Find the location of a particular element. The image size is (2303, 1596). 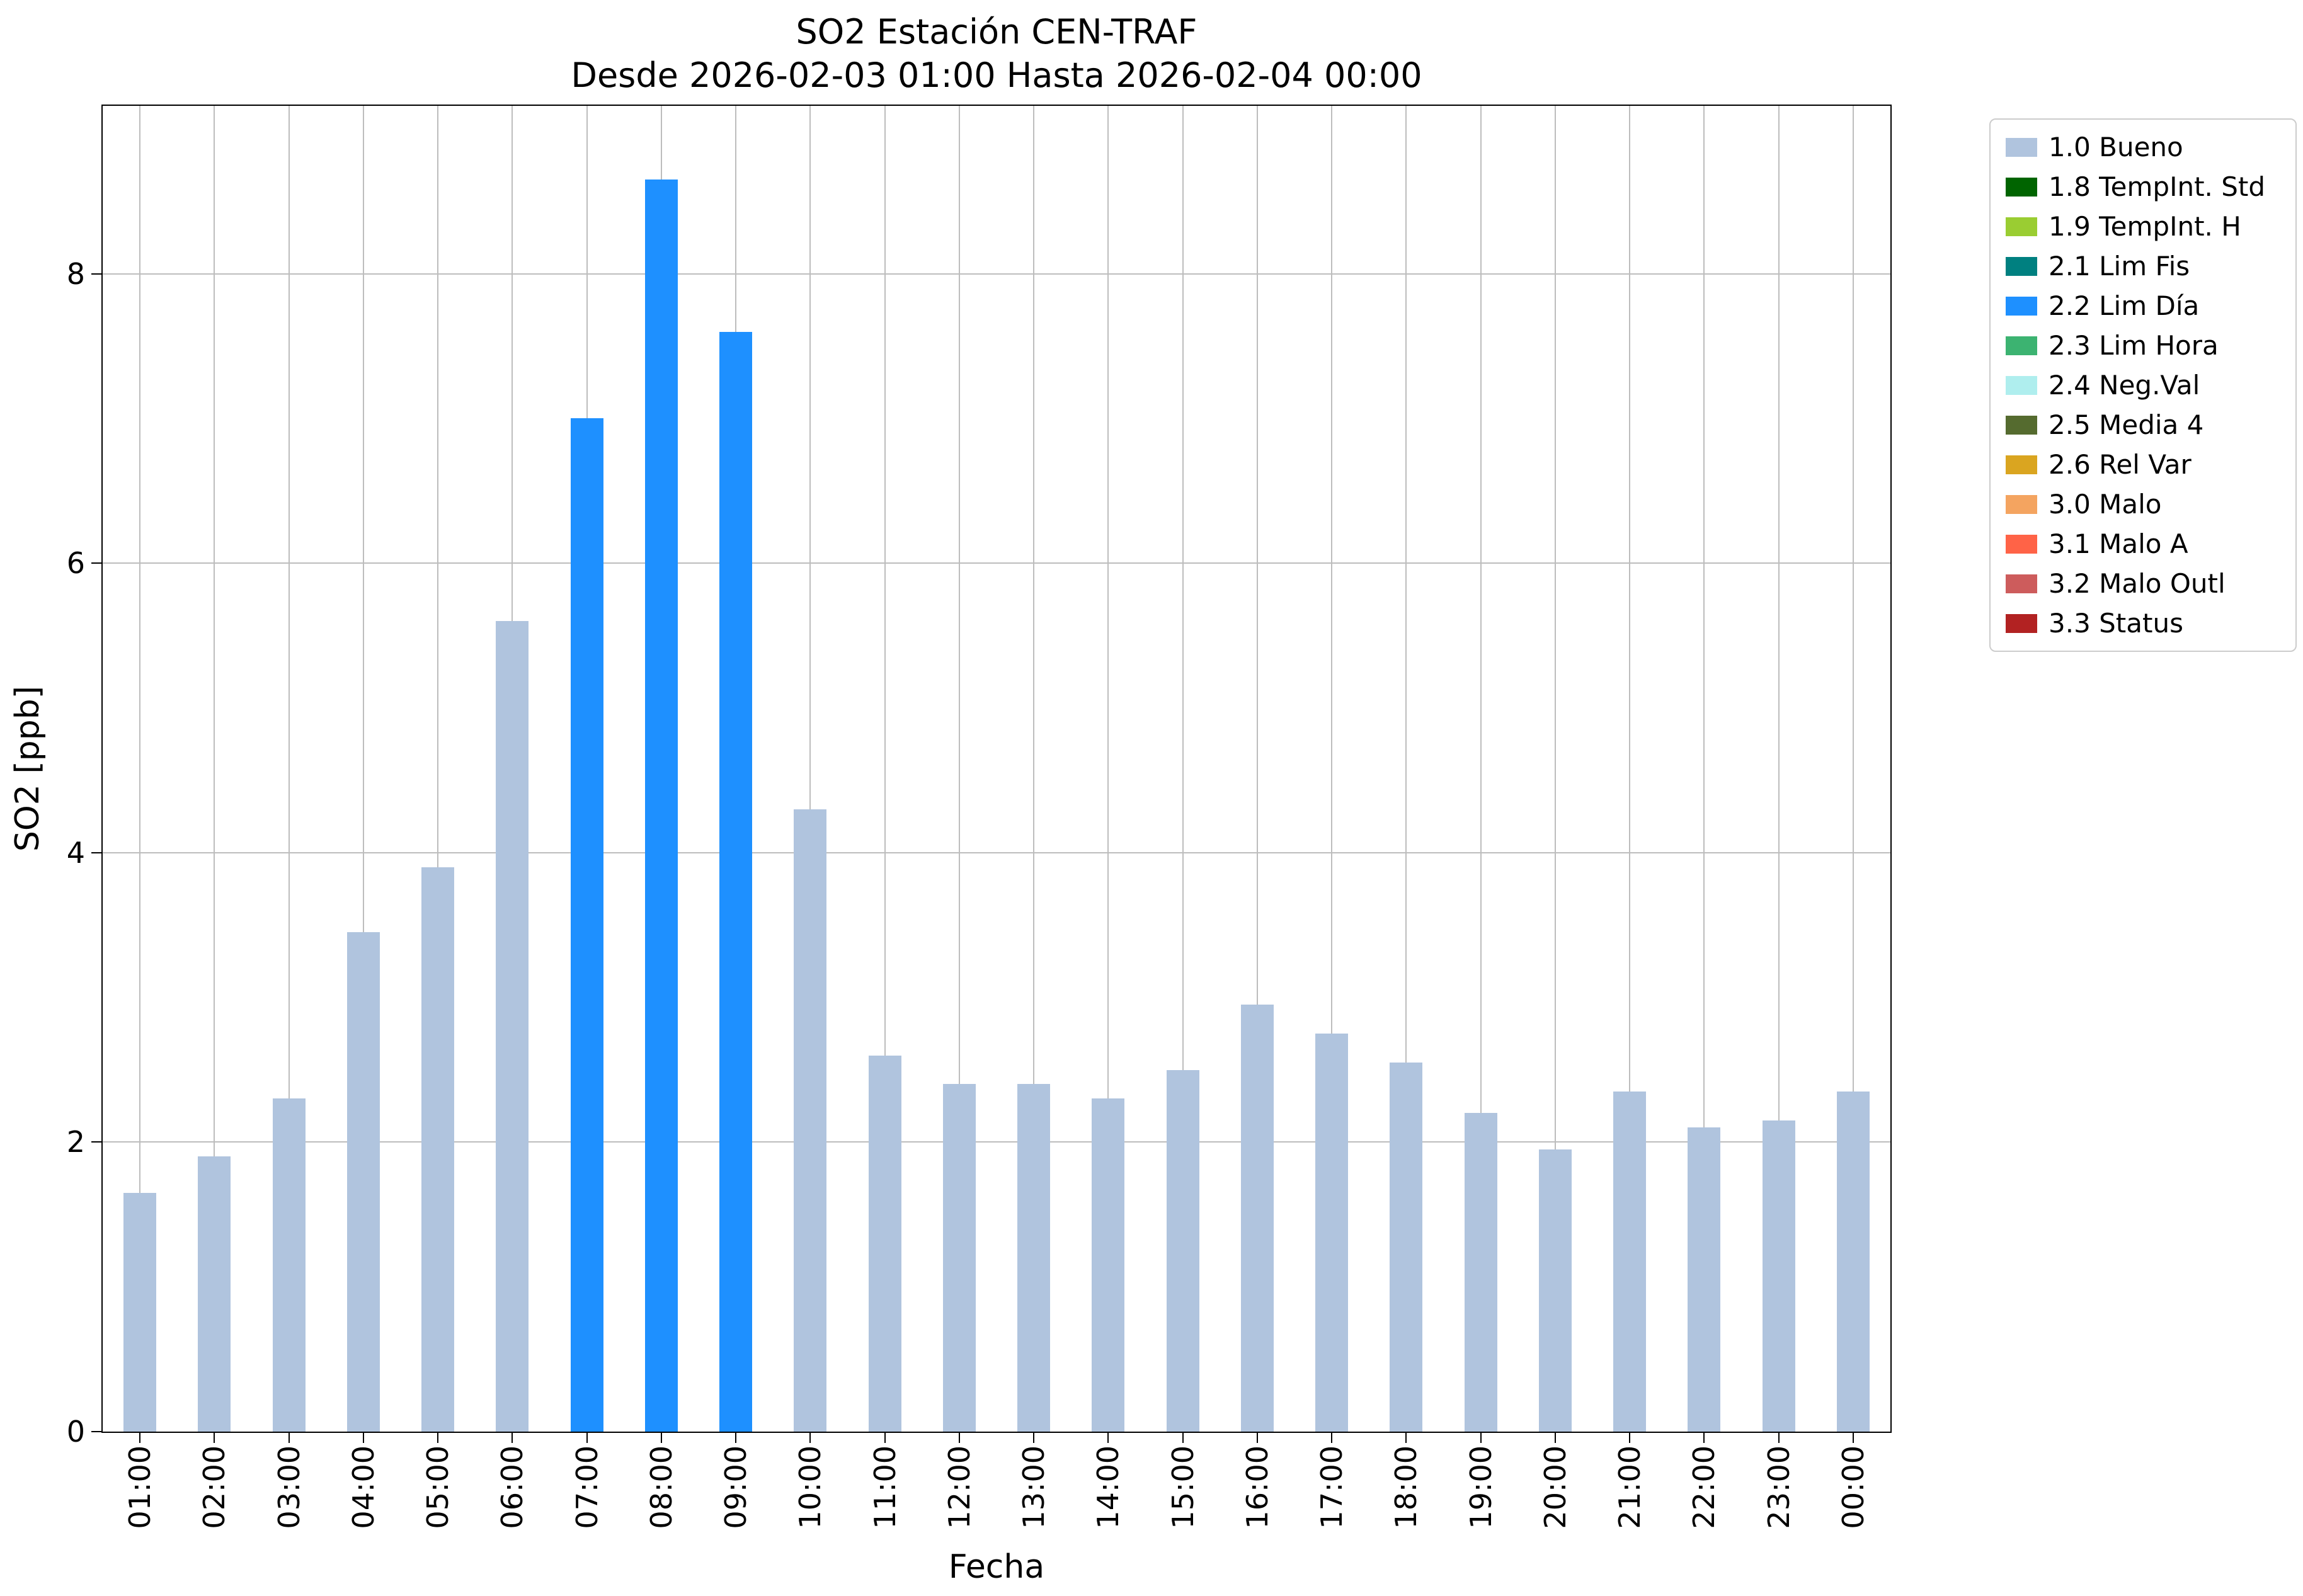

legend-item: 1.9 TempInt. H is located at coordinates (2143, 226).